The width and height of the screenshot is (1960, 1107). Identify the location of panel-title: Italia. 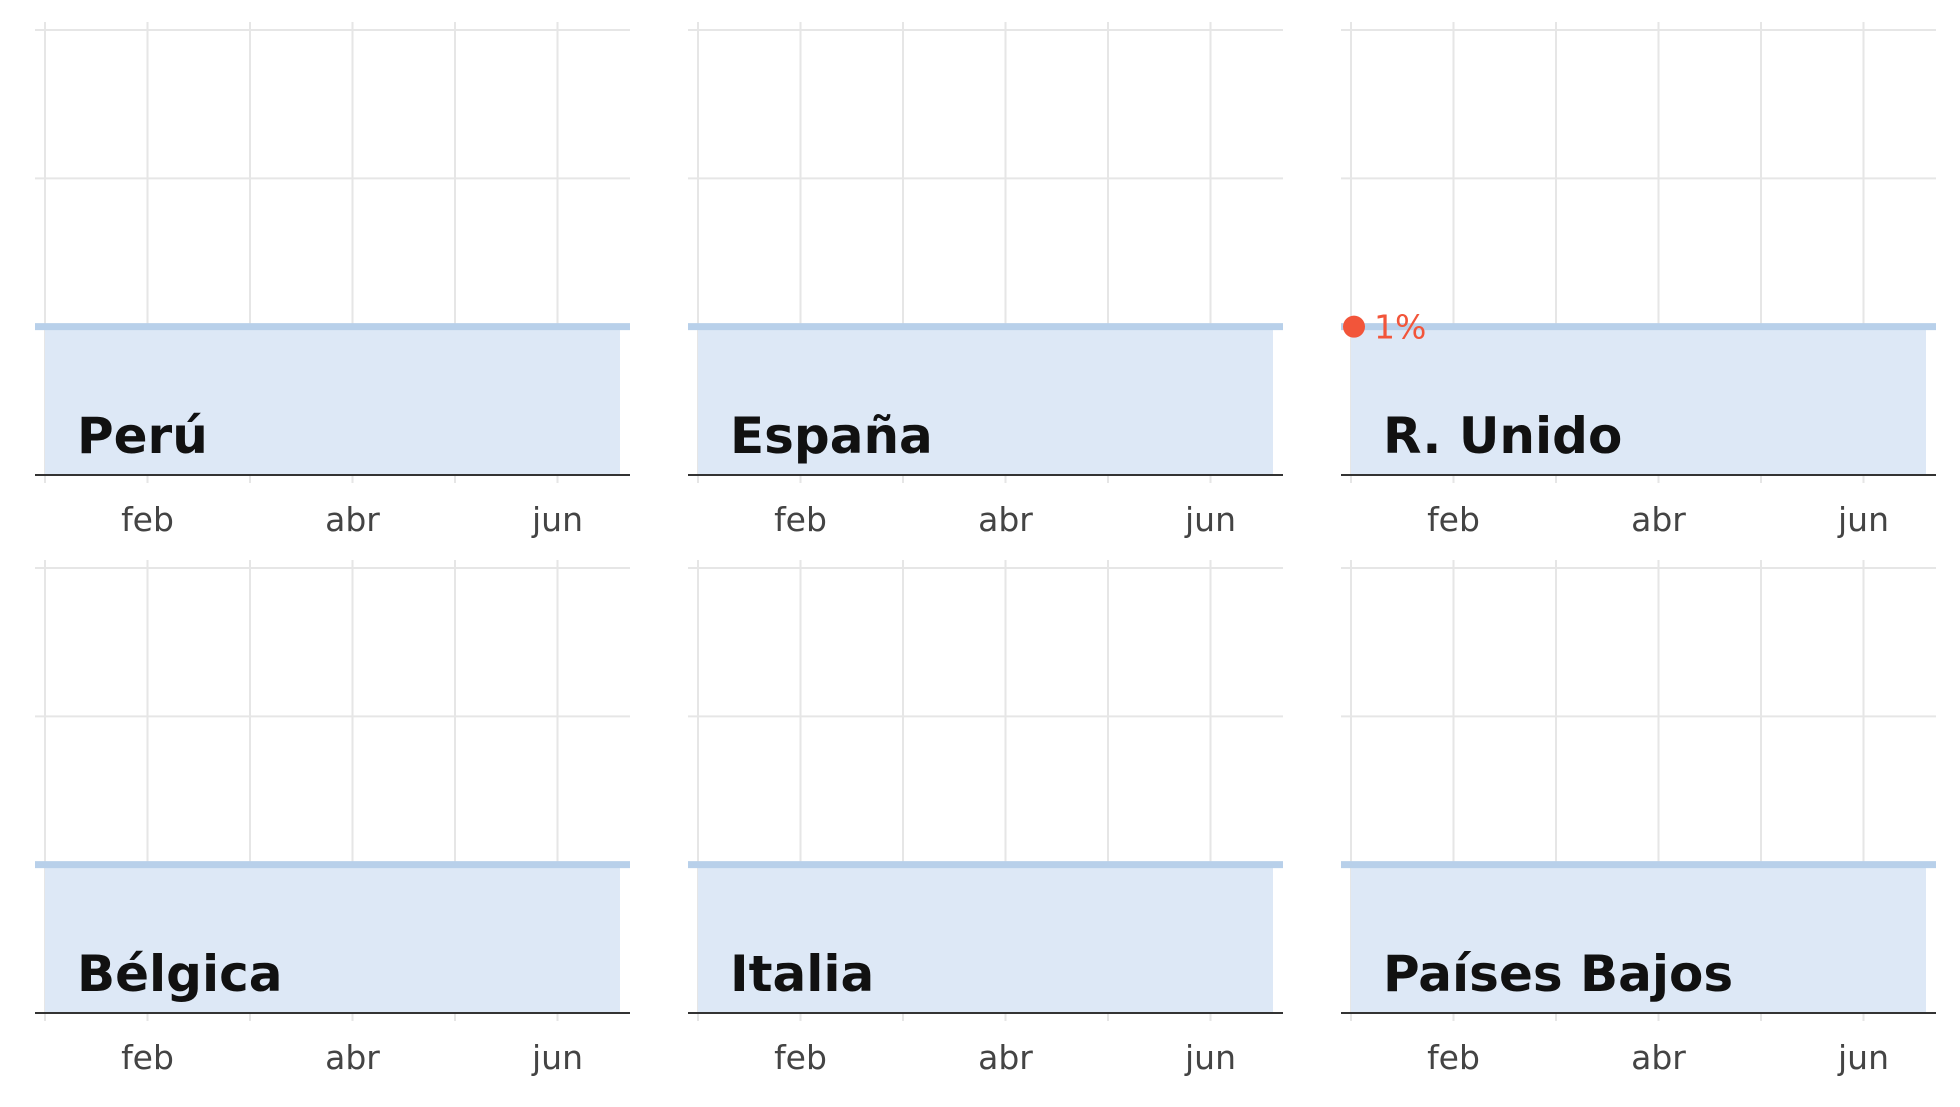
(802, 974).